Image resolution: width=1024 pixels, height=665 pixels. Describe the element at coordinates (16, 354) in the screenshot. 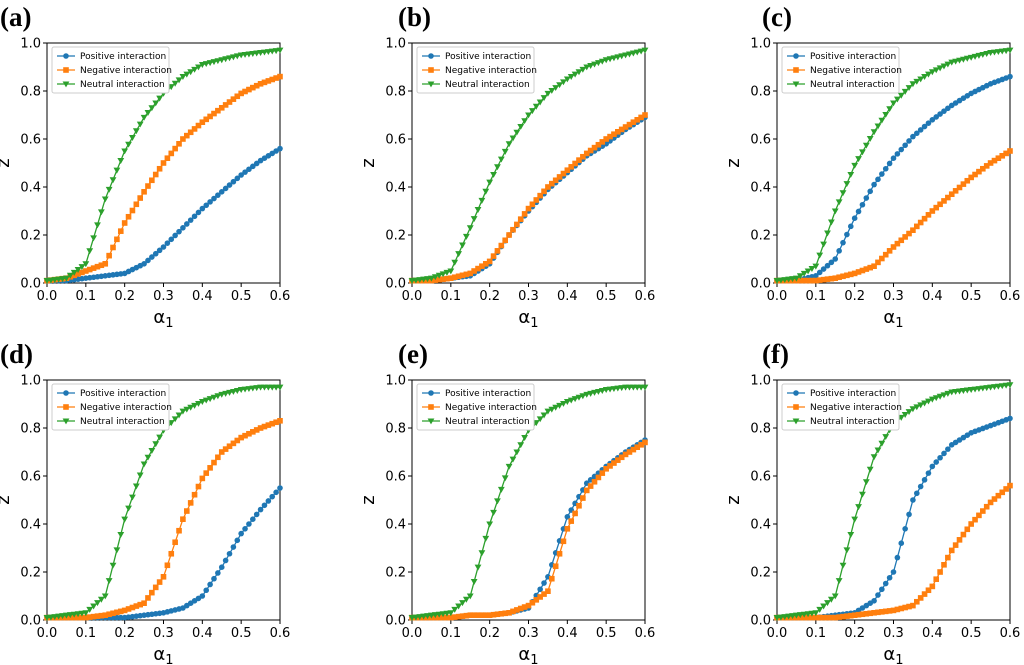

I see `panel-label: (d)` at that location.